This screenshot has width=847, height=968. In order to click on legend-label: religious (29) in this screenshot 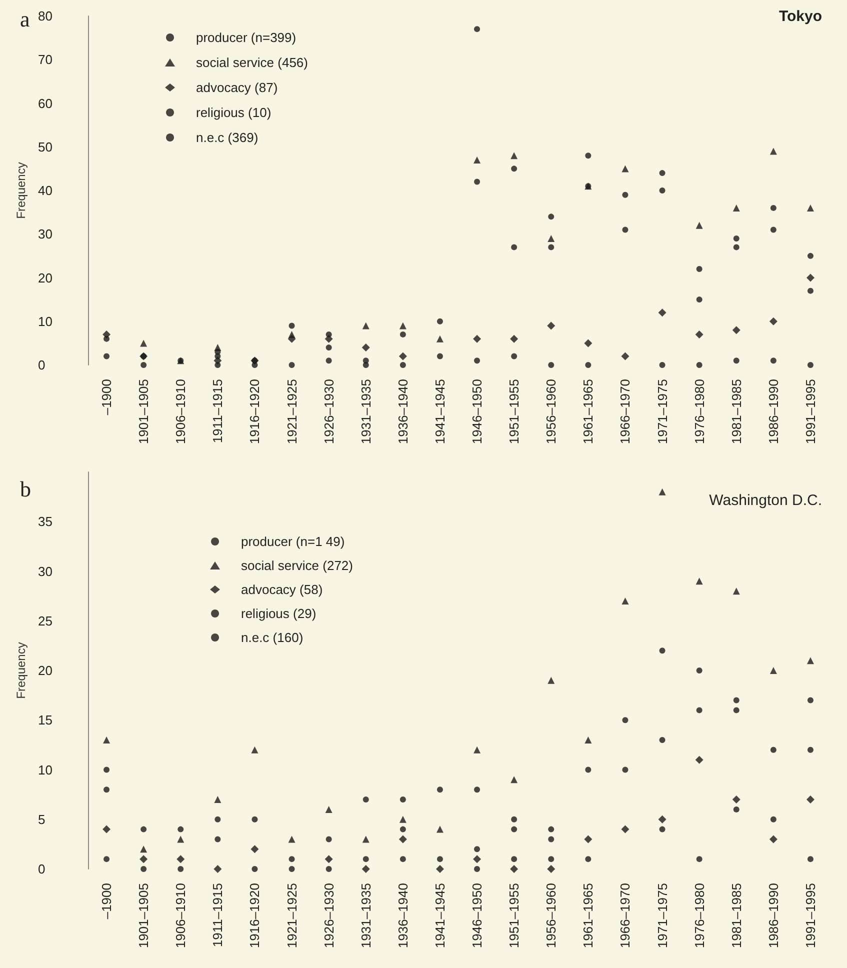, I will do `click(278, 613)`.